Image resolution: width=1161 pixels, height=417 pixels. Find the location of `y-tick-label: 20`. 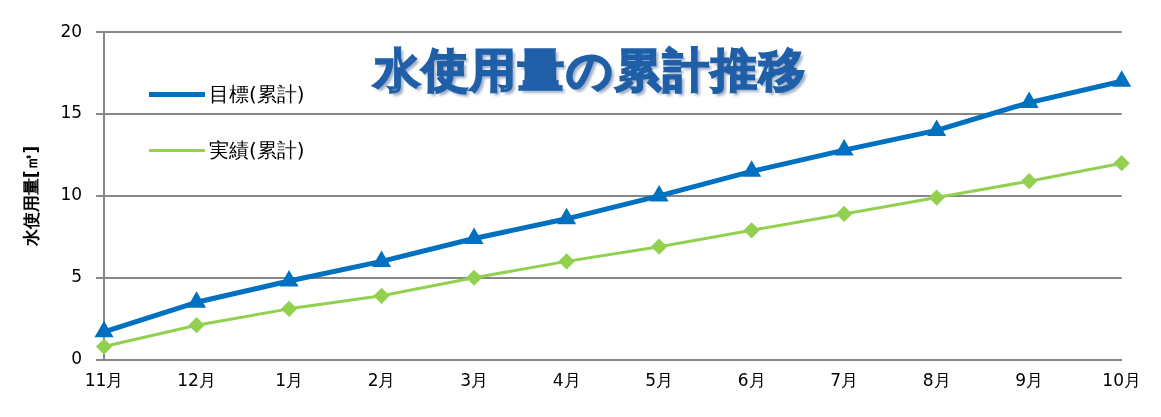

y-tick-label: 20 is located at coordinates (71, 30).